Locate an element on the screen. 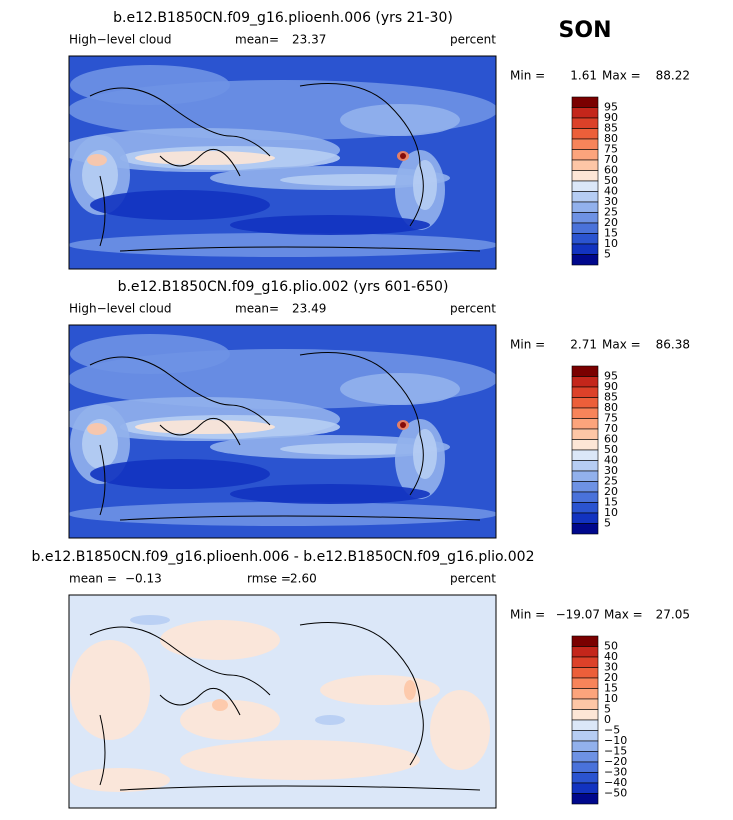  panel-header: rmse = is located at coordinates (269, 579).